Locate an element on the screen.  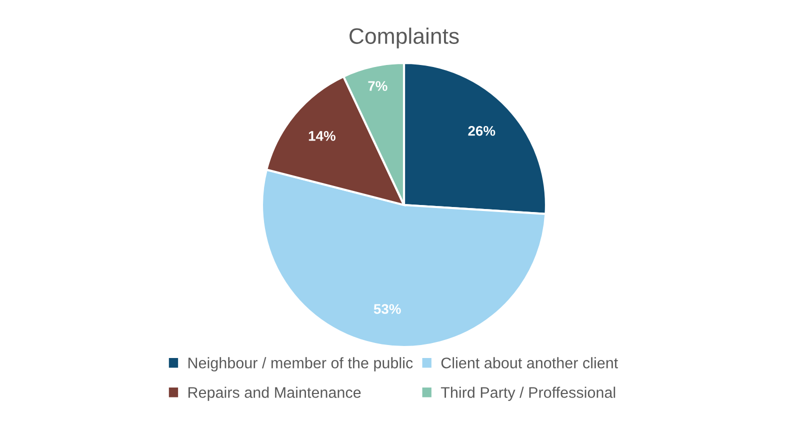
chart-title: Complaints is located at coordinates (404, 38).